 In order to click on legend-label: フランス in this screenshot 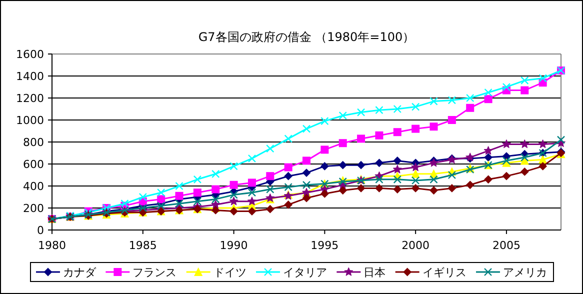, I will do `click(154, 272)`.